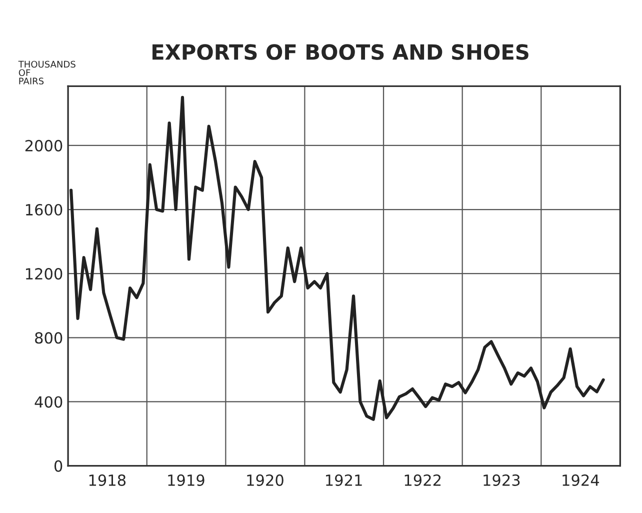 This screenshot has height=513, width=642. I want to click on chart-title: EXPORTS OF BOOTS AND SHOES, so click(340, 52).